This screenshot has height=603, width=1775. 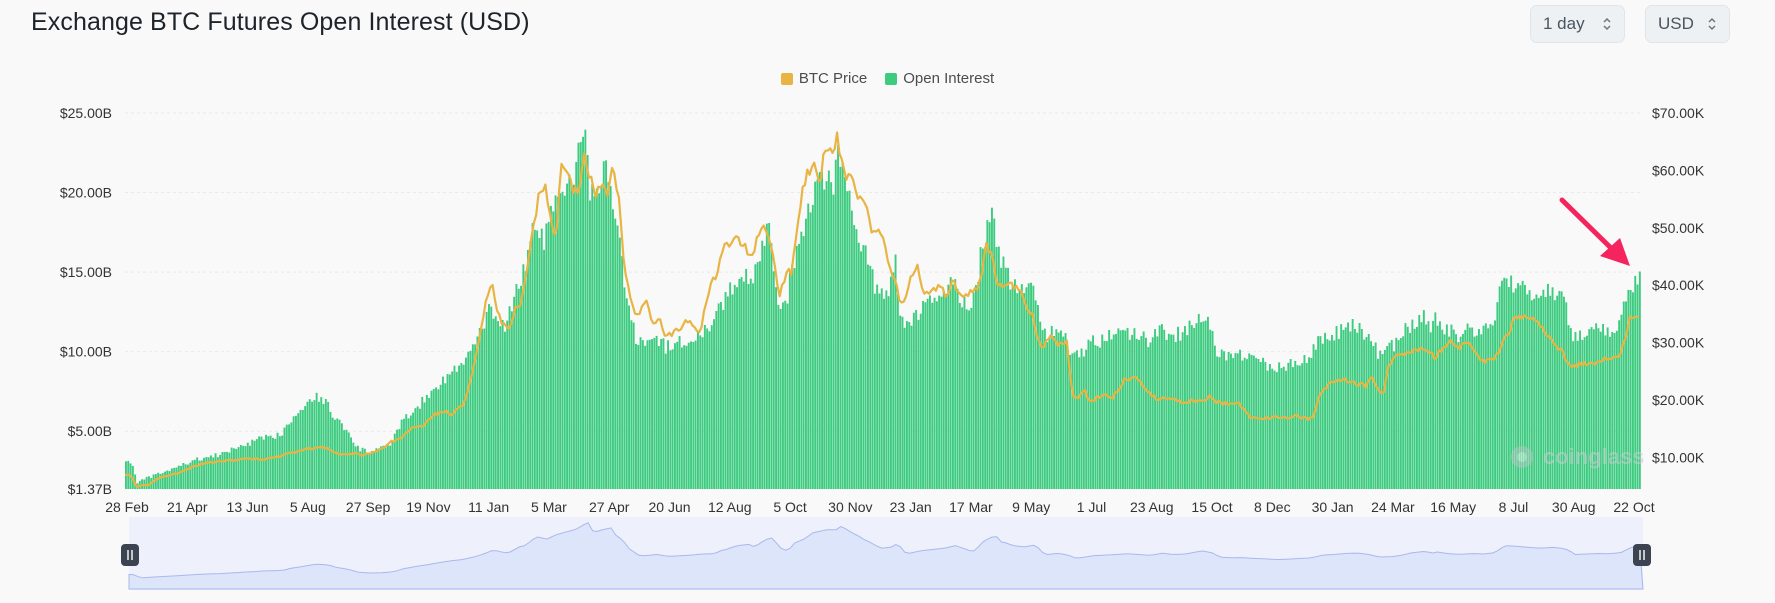 What do you see at coordinates (130, 555) in the screenshot?
I see `navigator-handle-left` at bounding box center [130, 555].